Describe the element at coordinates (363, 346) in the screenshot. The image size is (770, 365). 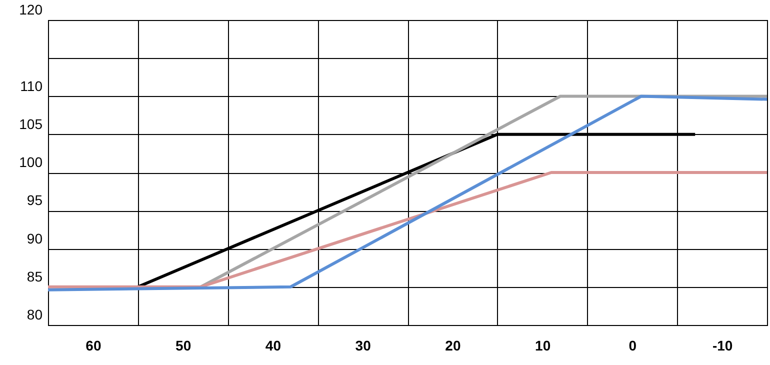
I see `x-tick-label: 30` at that location.